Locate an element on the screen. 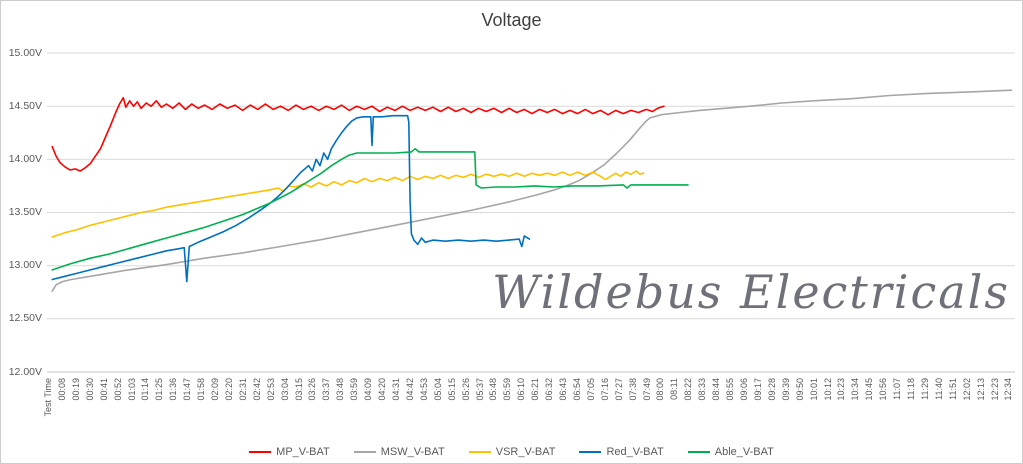  x-axis-tick-label: 03:37 is located at coordinates (326, 389).